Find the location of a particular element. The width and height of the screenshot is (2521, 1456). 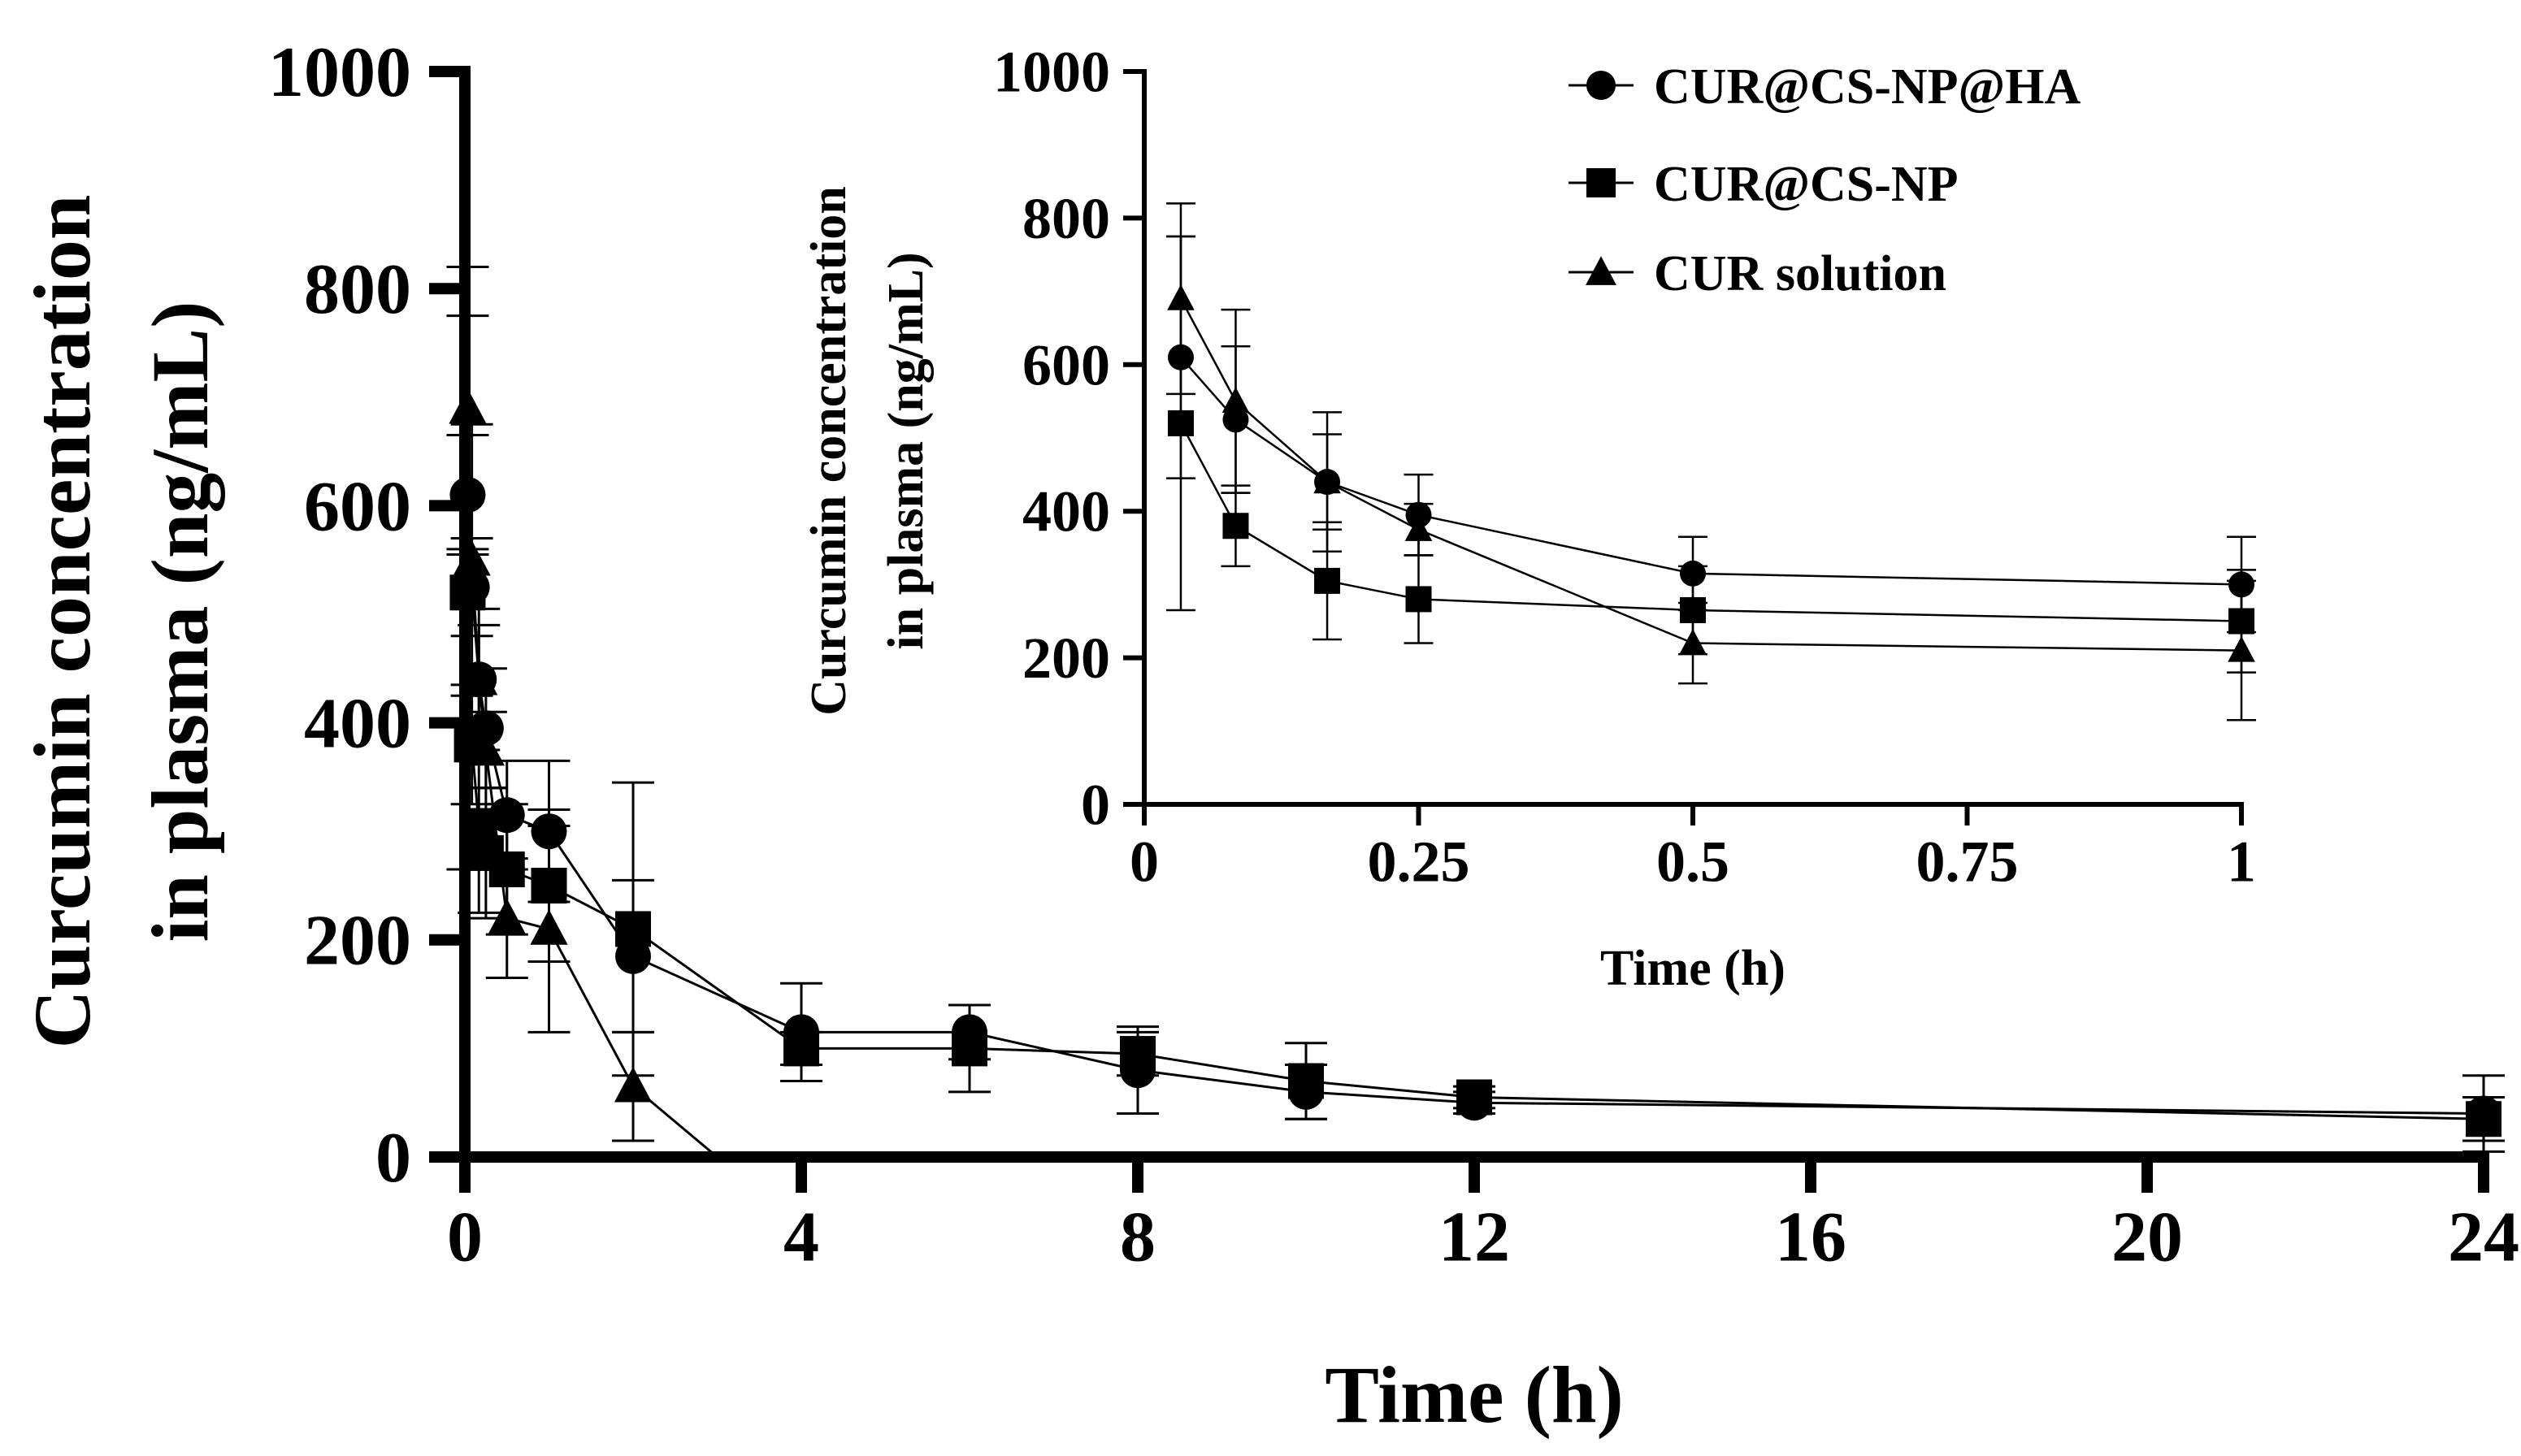

legend-marker-cur-cs-np is located at coordinates (1601, 183).